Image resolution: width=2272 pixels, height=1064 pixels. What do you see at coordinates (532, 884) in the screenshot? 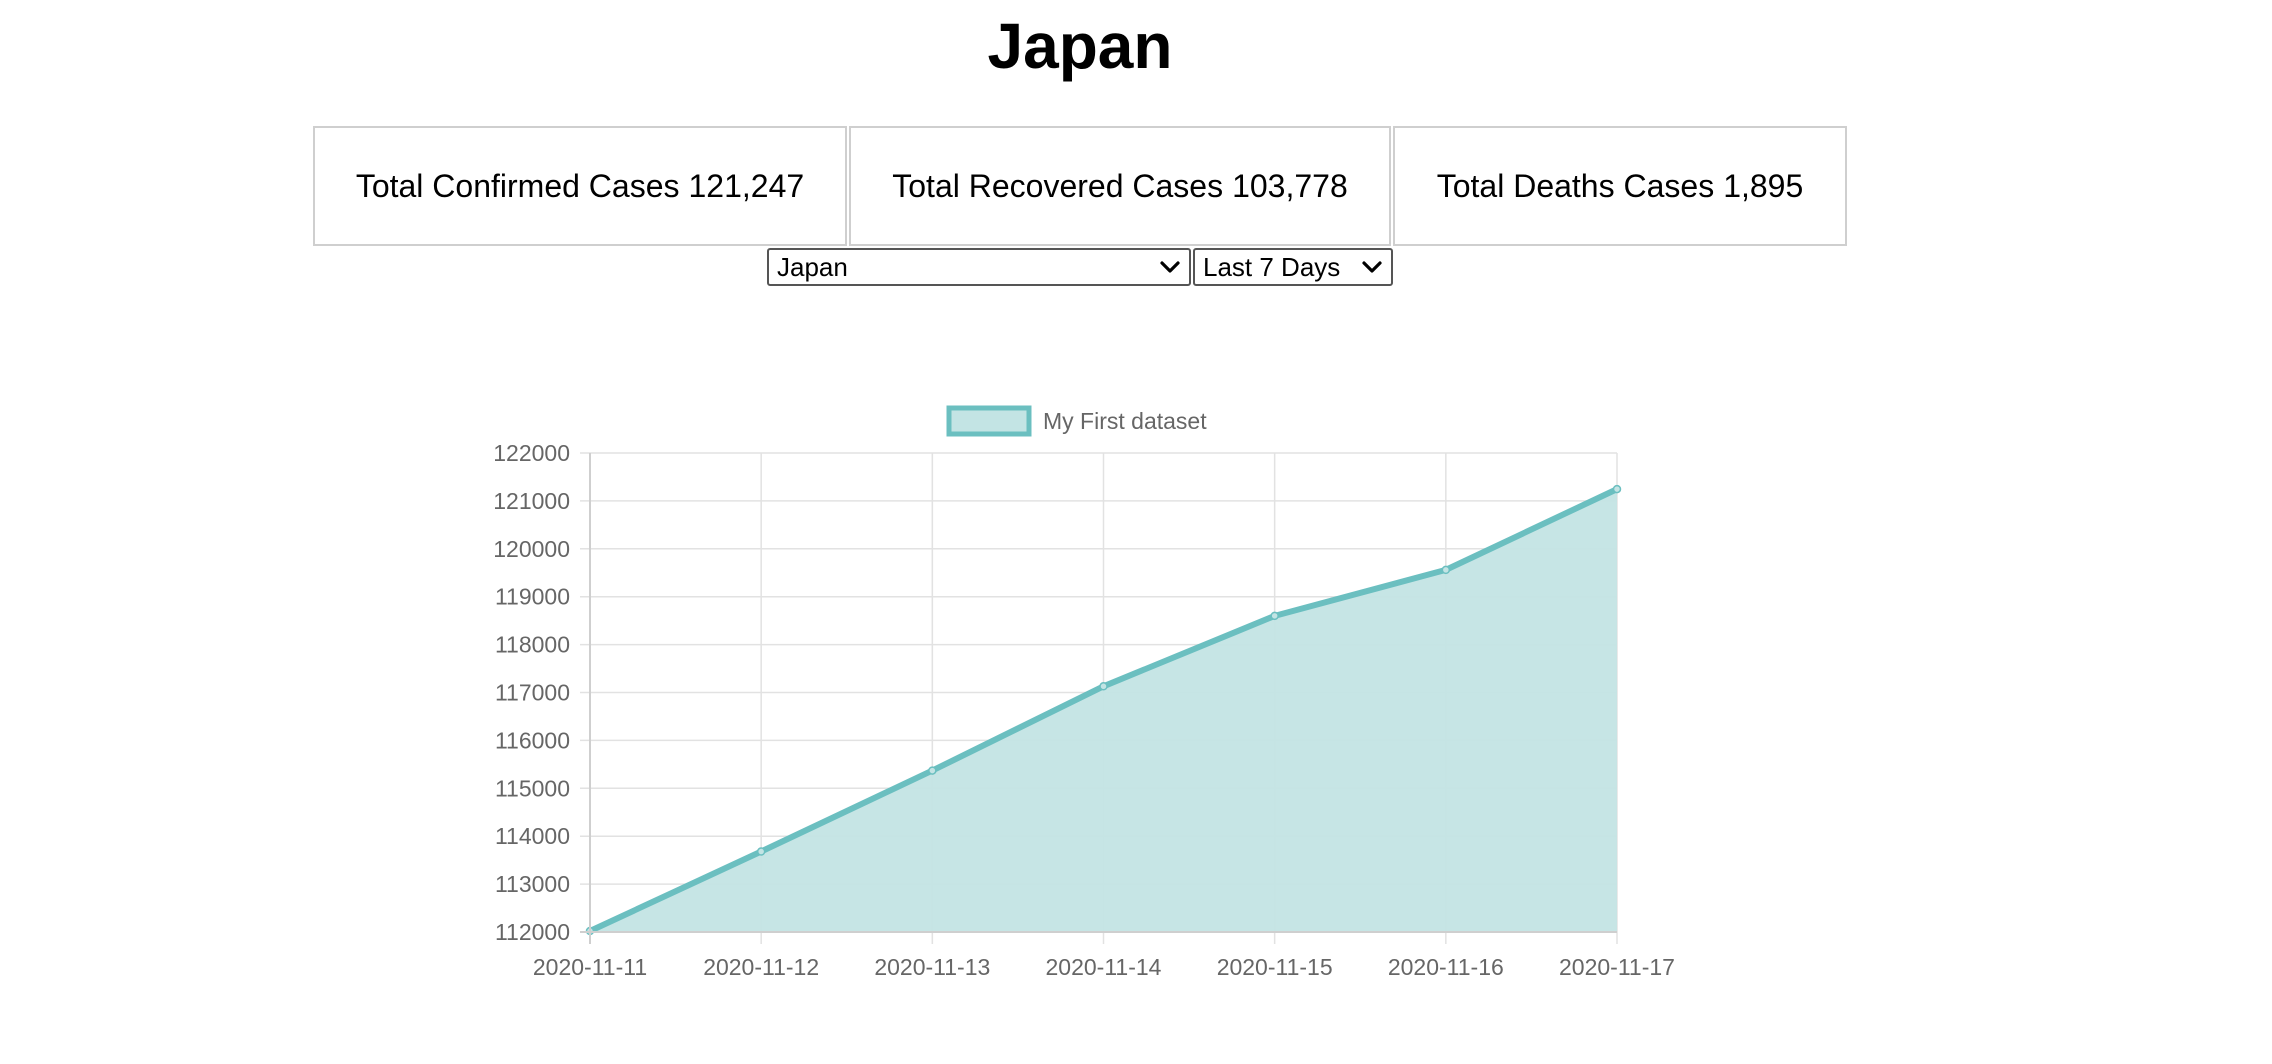
I see `y-tick-label: 113000` at bounding box center [532, 884].